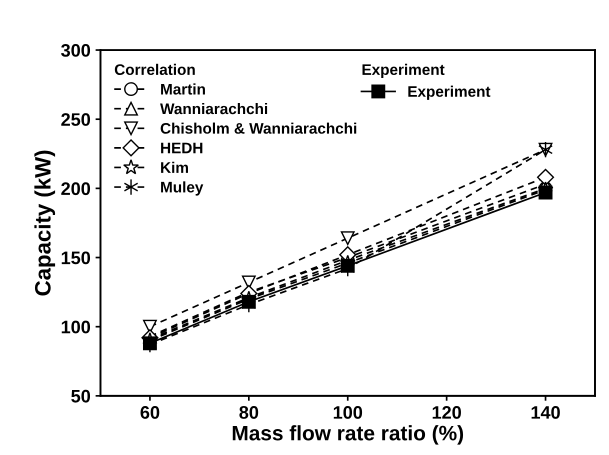  What do you see at coordinates (80, 396) in the screenshot?
I see `y-tick-label: 50` at bounding box center [80, 396].